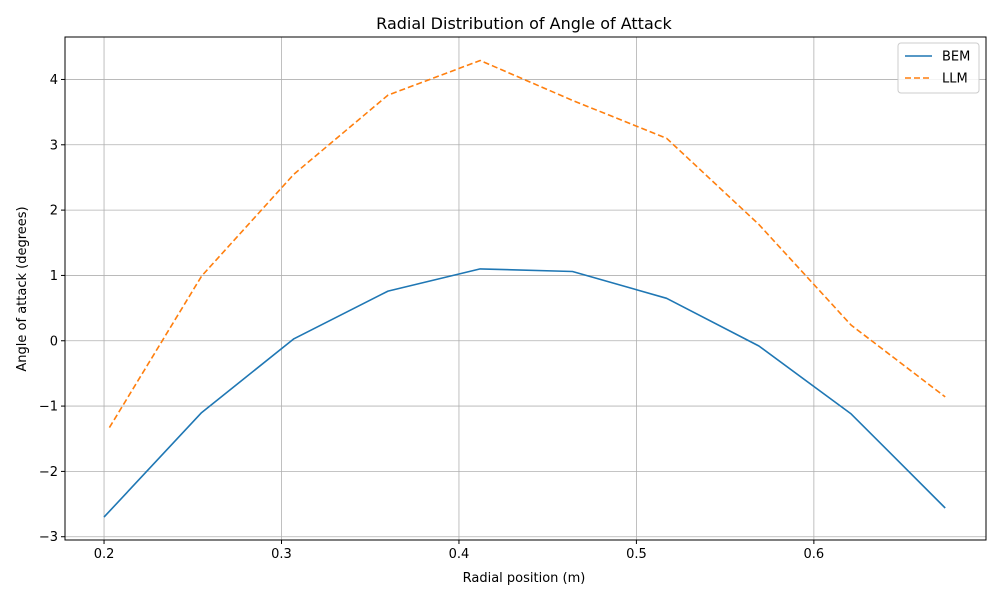 This screenshot has height=600, width=1000. Describe the element at coordinates (956, 57) in the screenshot. I see `legend-label-bem: BEM` at that location.